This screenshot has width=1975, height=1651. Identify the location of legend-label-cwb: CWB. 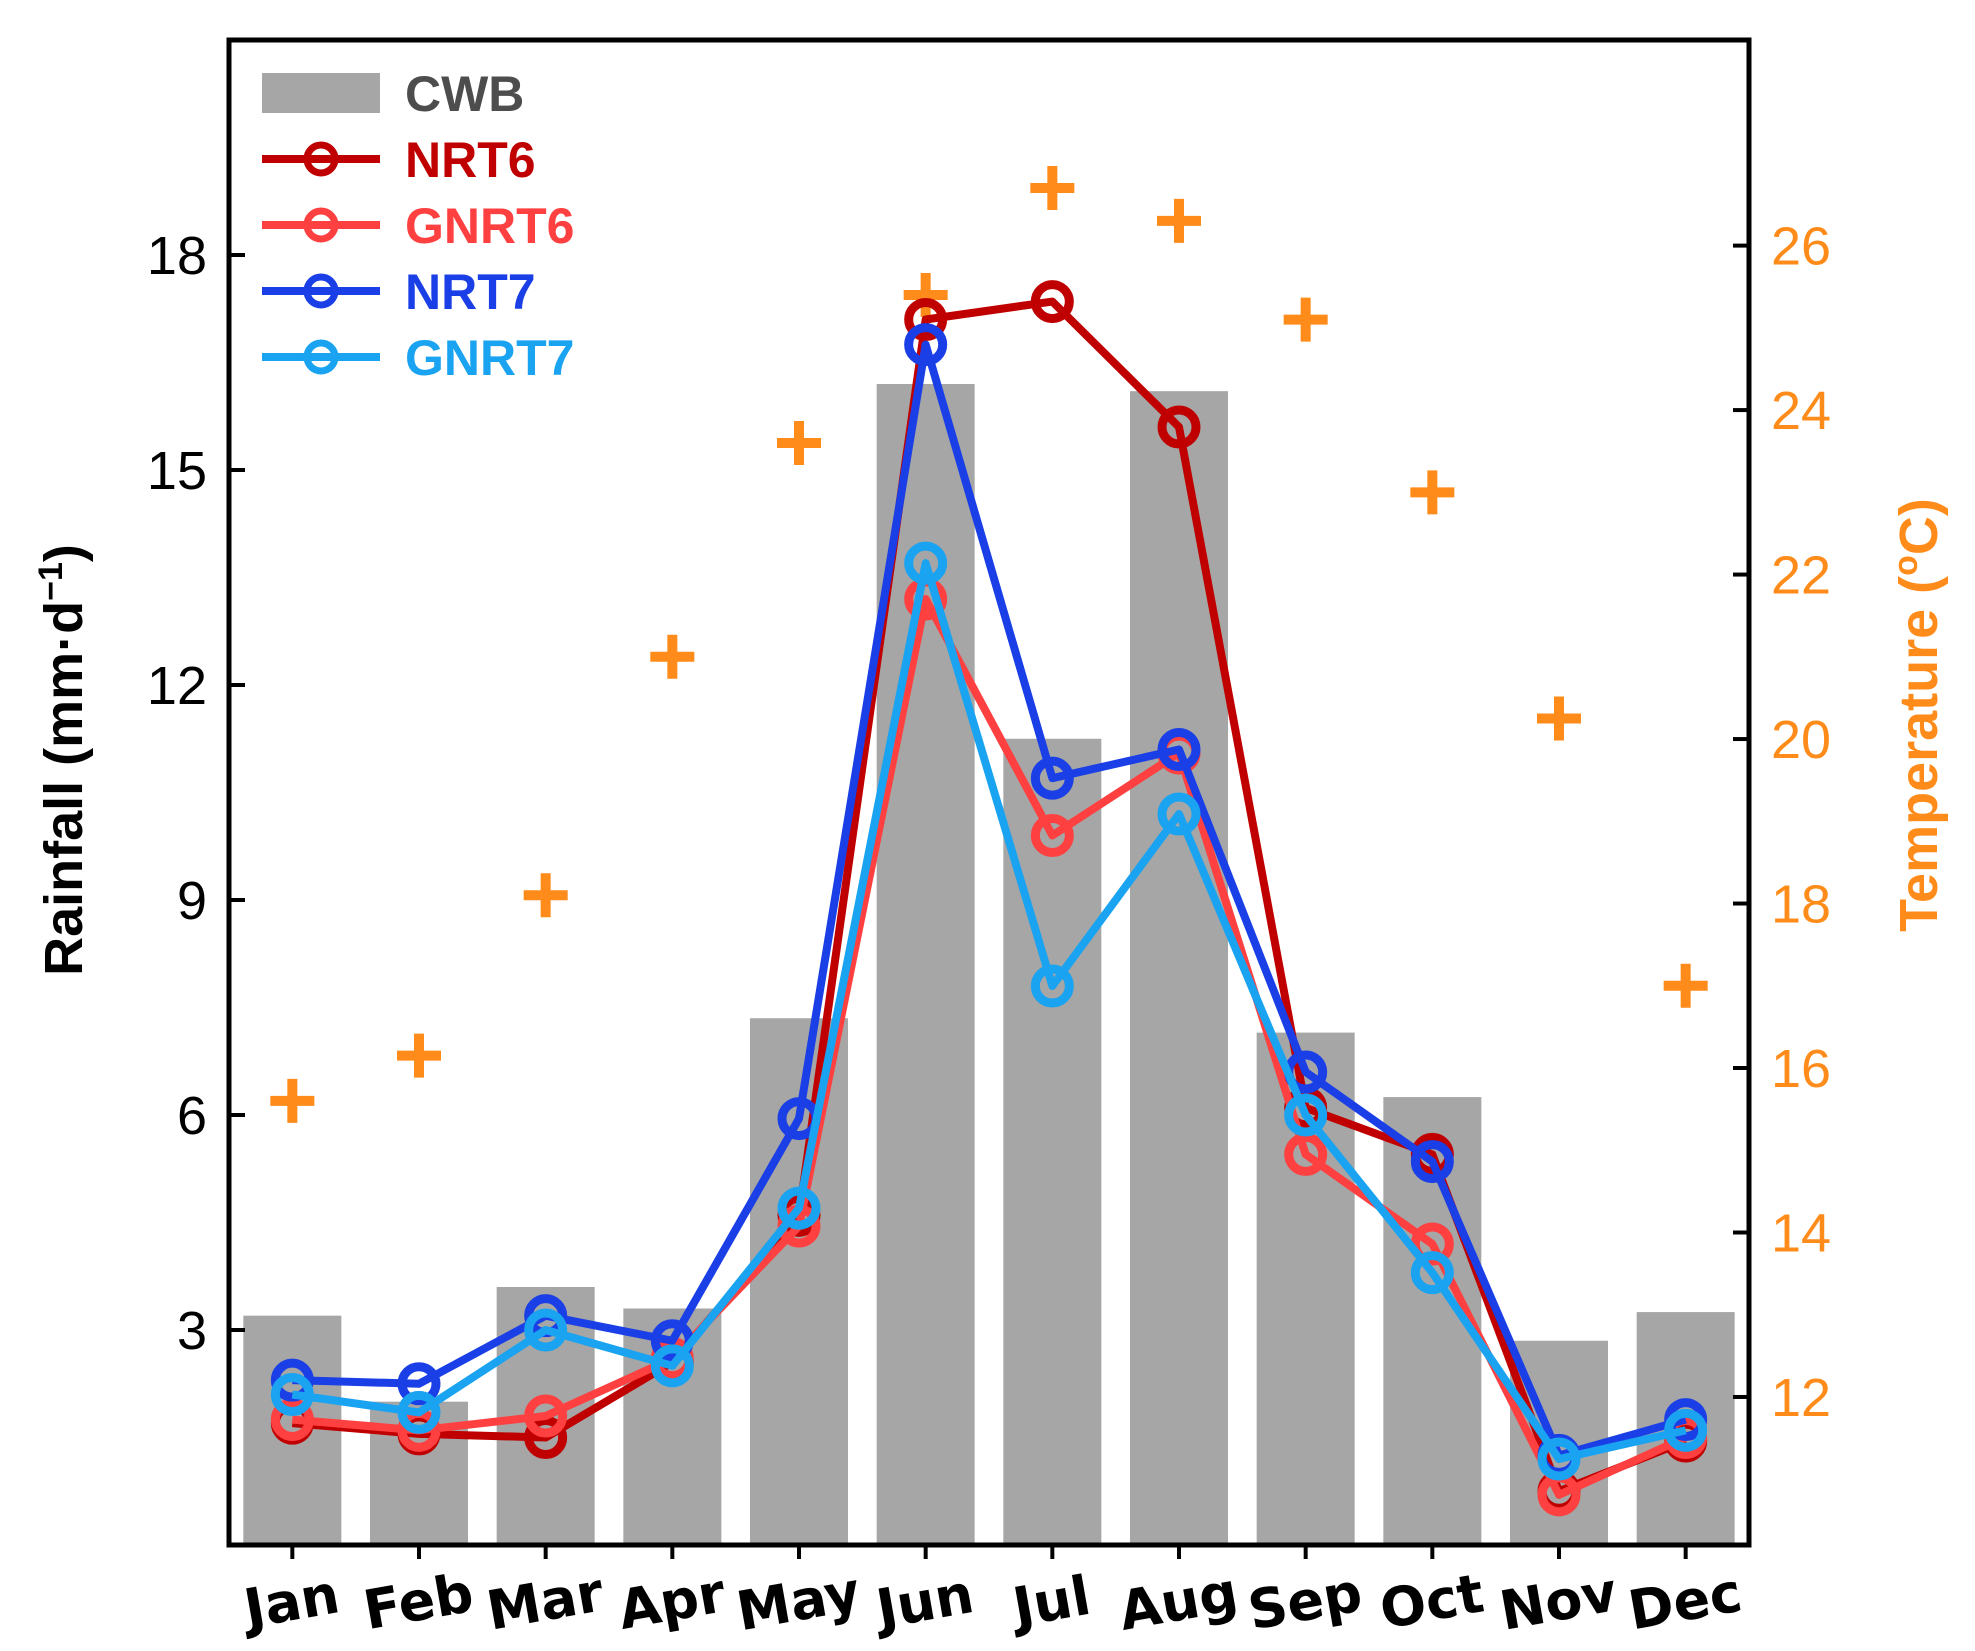
(464, 94).